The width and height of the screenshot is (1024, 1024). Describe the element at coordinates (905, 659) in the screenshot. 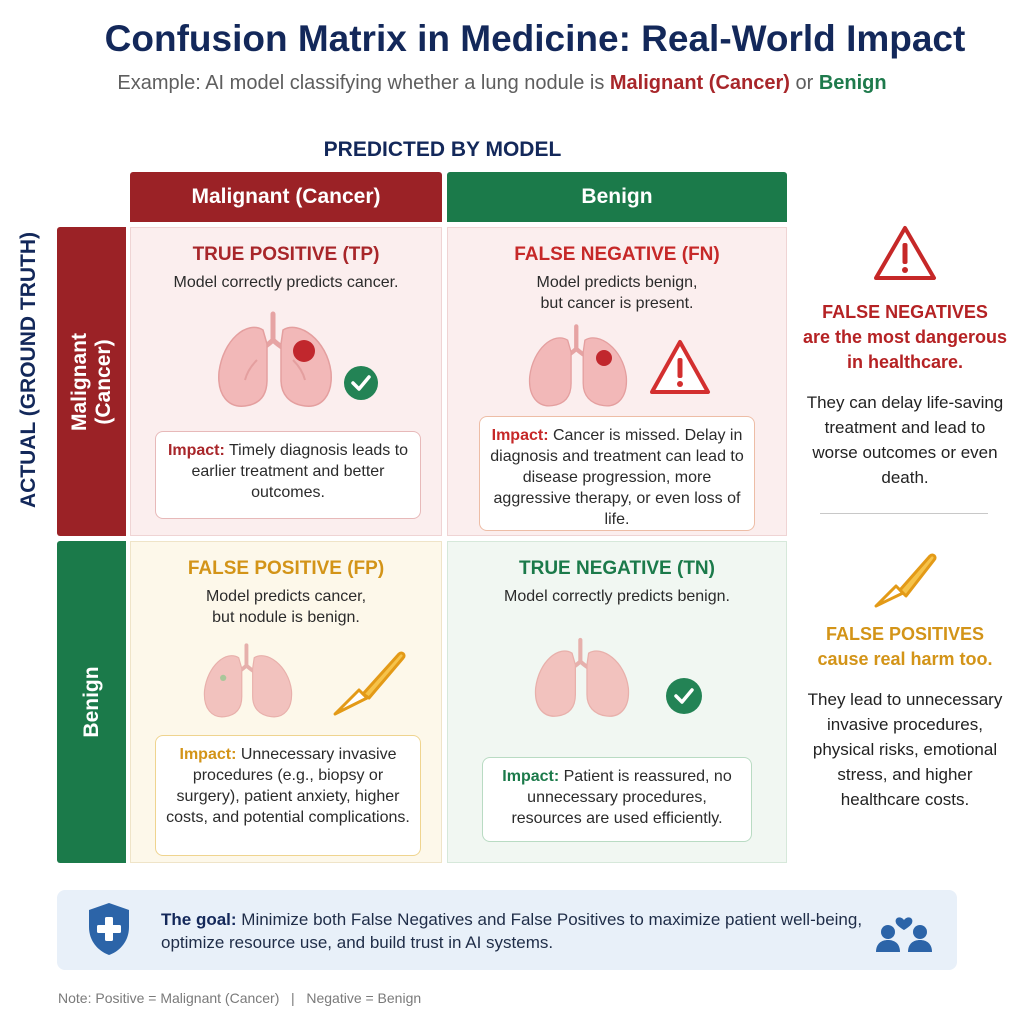

I see `callout-title-line2: cause real harm too.` at that location.